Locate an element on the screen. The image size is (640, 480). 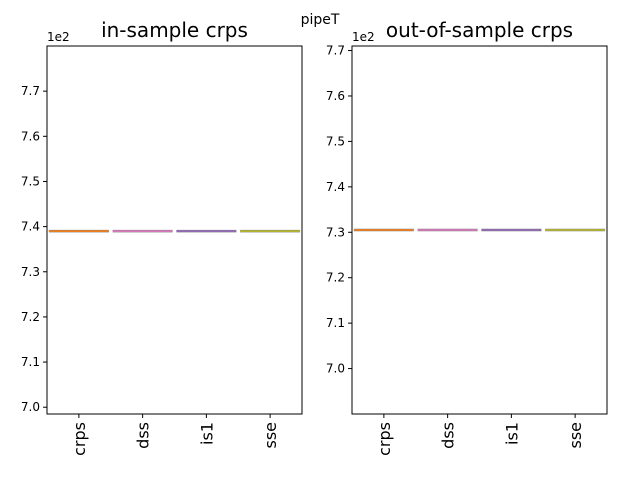
figure-suptitle: pipeT is located at coordinates (320, 20).